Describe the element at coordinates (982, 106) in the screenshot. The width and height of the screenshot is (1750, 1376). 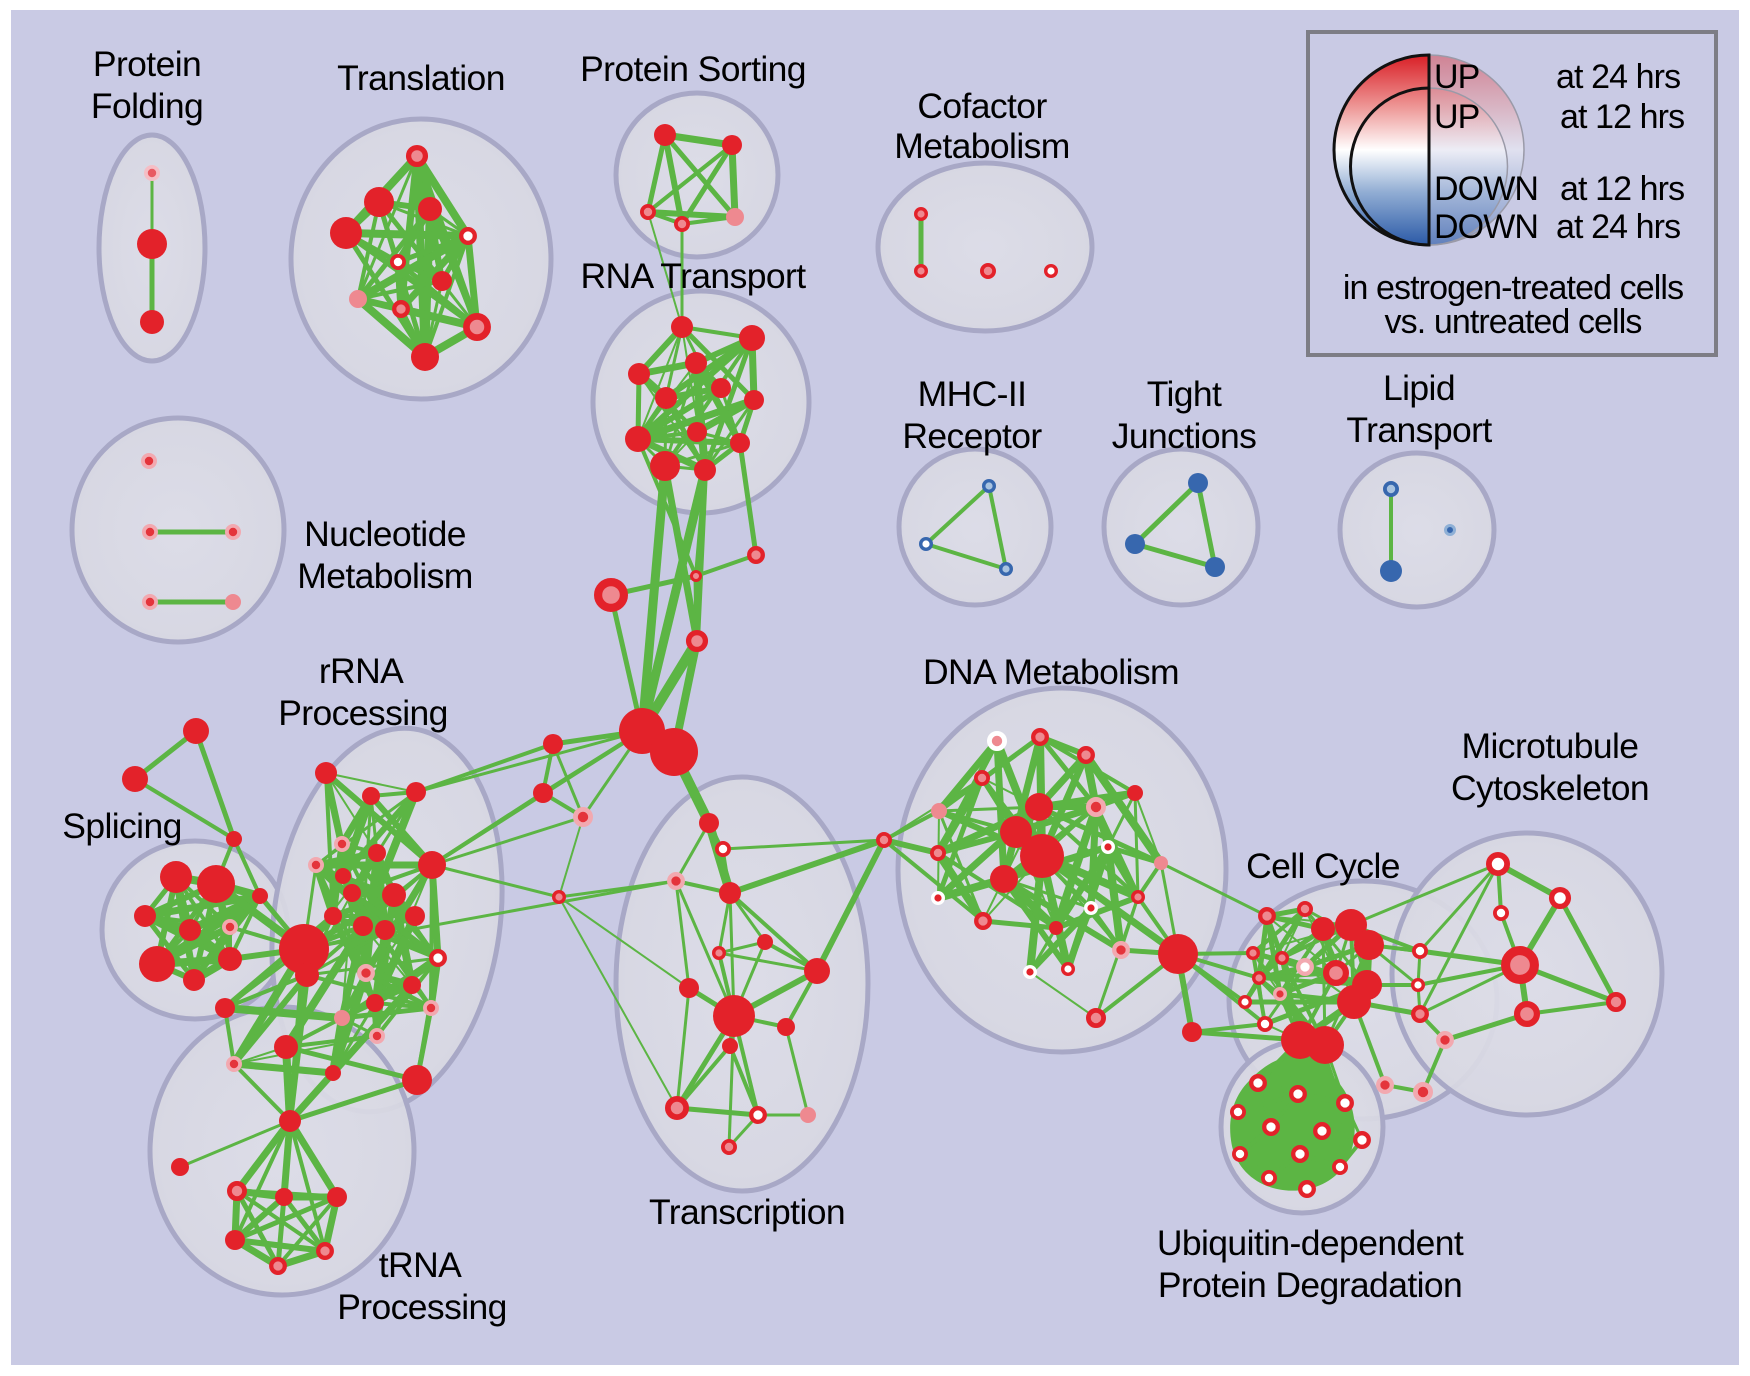
I see `svg-text: Cofactor` at that location.